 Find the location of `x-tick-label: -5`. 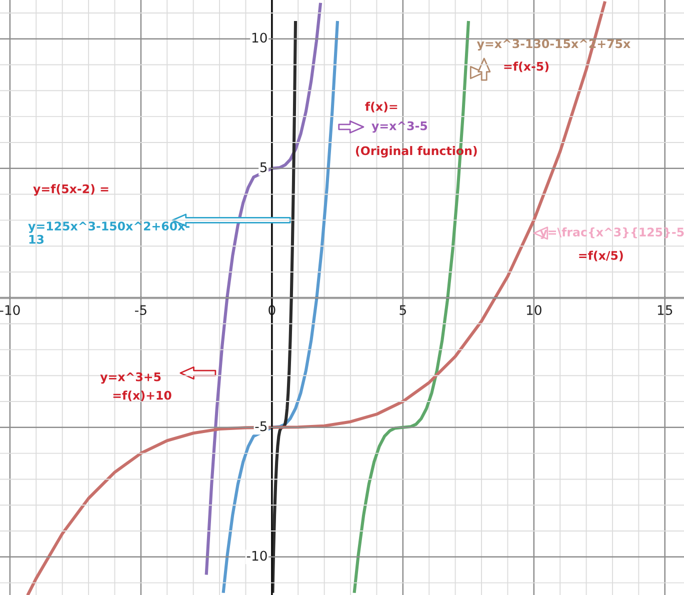

x-tick-label: -5 is located at coordinates (140, 310).